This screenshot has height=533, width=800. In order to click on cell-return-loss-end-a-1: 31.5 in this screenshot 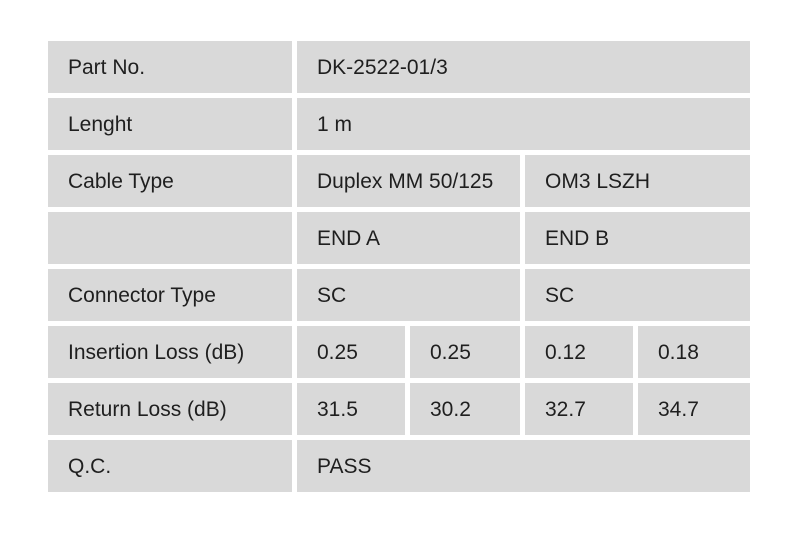, I will do `click(351, 409)`.